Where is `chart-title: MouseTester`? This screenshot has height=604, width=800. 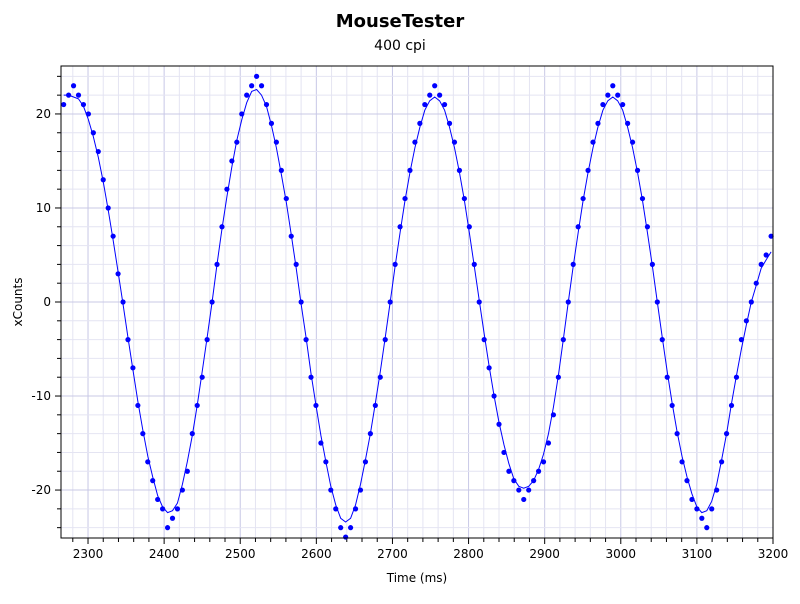
chart-title: MouseTester is located at coordinates (400, 21).